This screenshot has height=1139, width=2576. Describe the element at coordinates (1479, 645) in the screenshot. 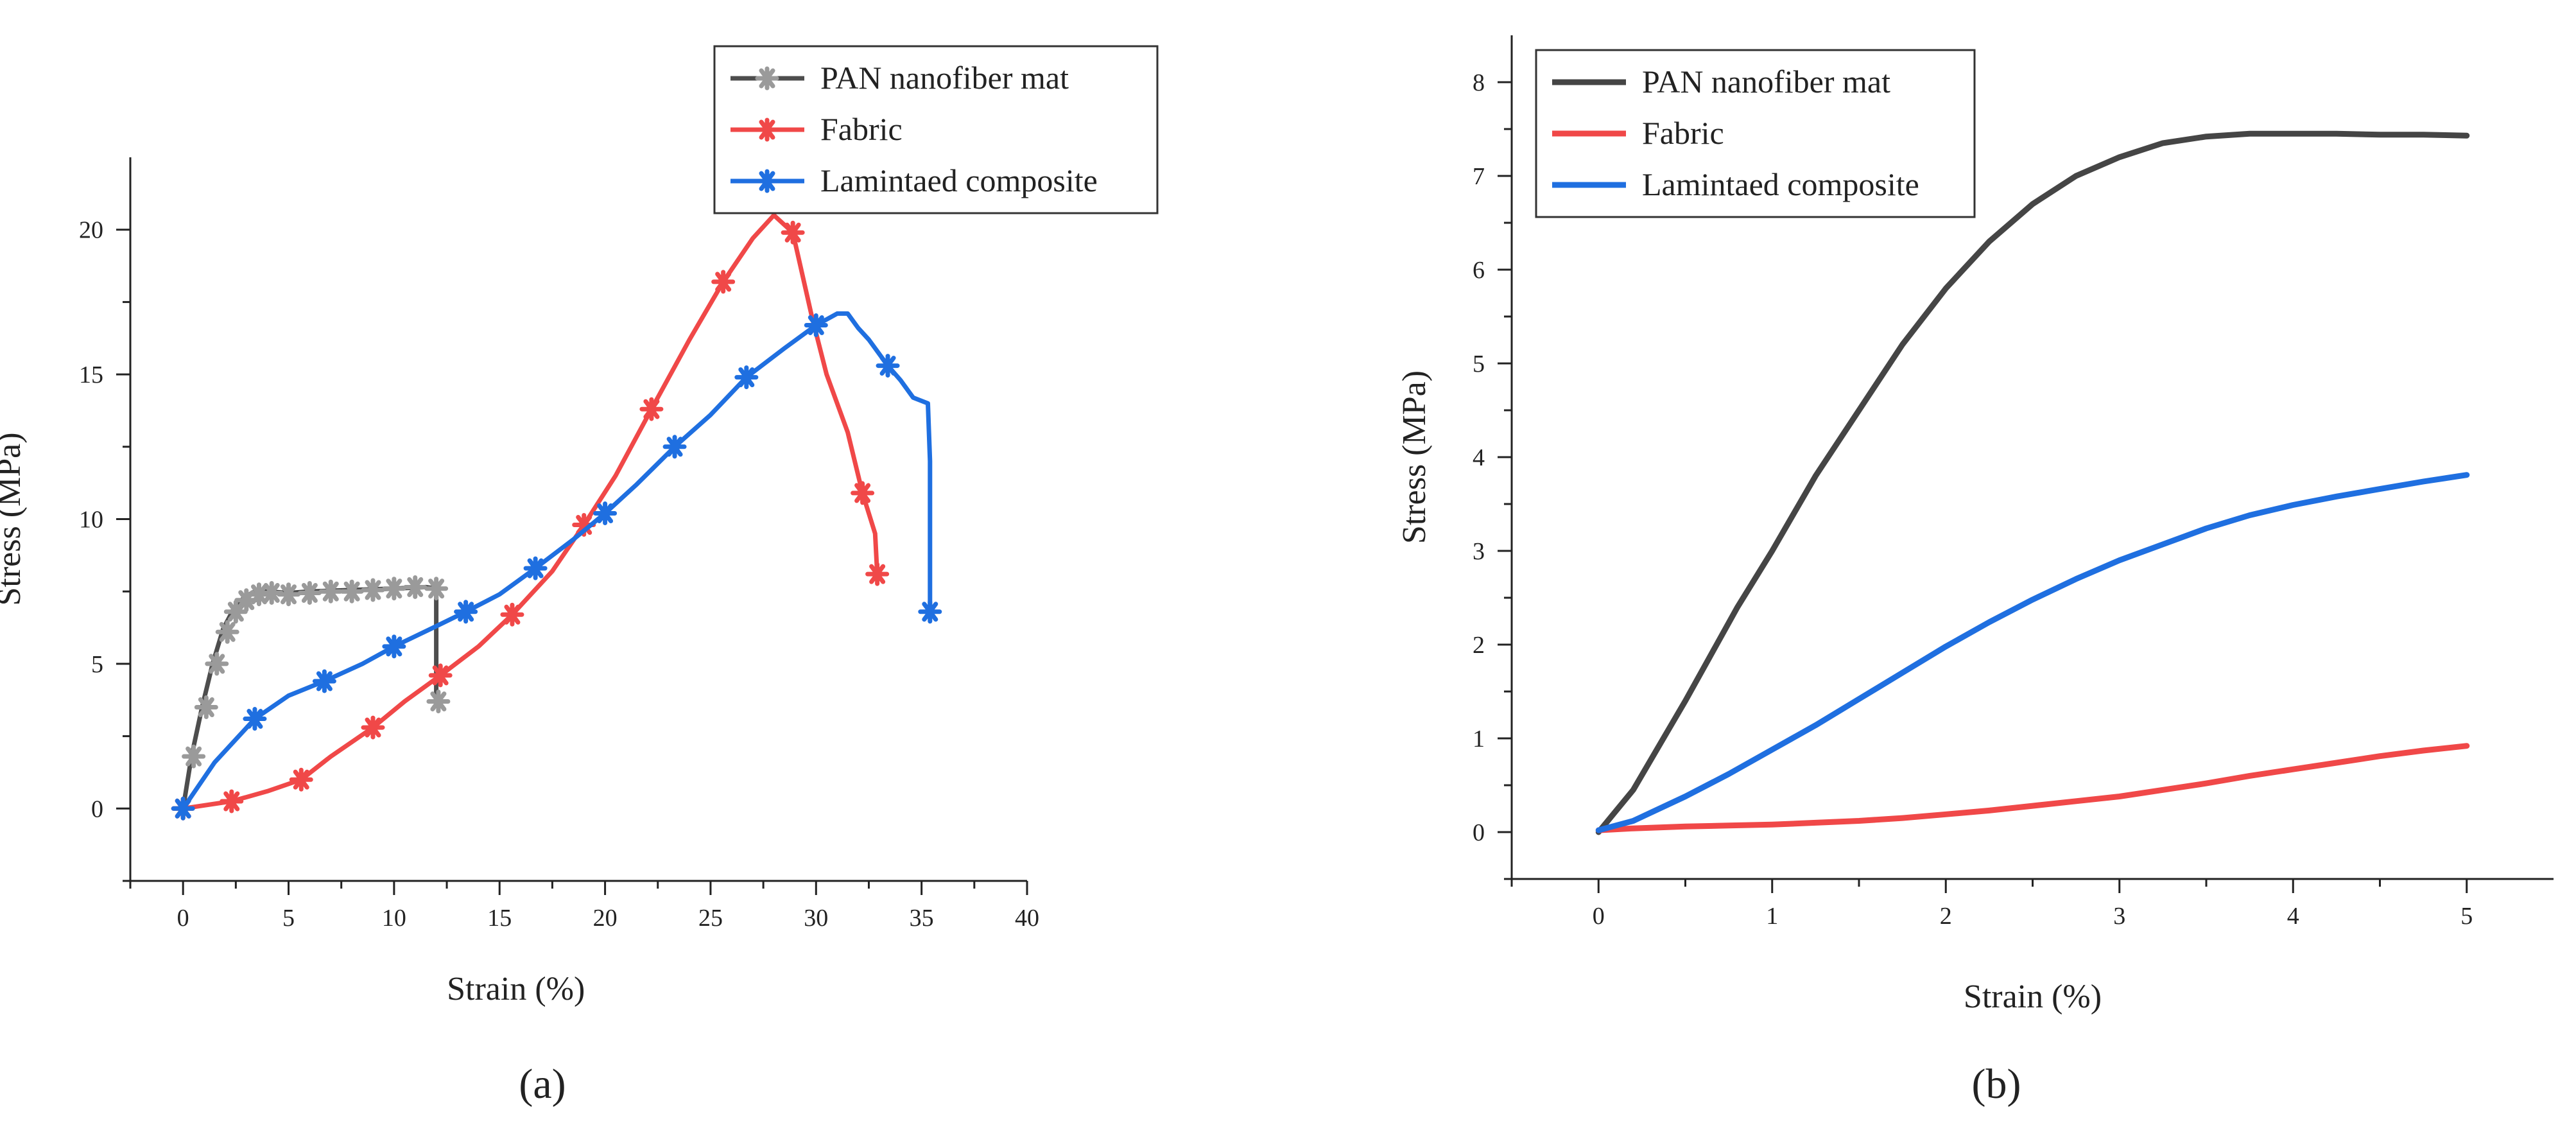

I see `y-tick-label: 2` at that location.